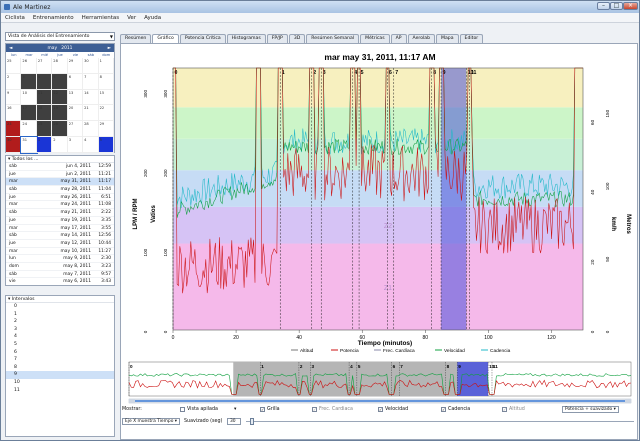 The width and height of the screenshot is (640, 441). I want to click on calendar-day: 11, so click(44, 97).